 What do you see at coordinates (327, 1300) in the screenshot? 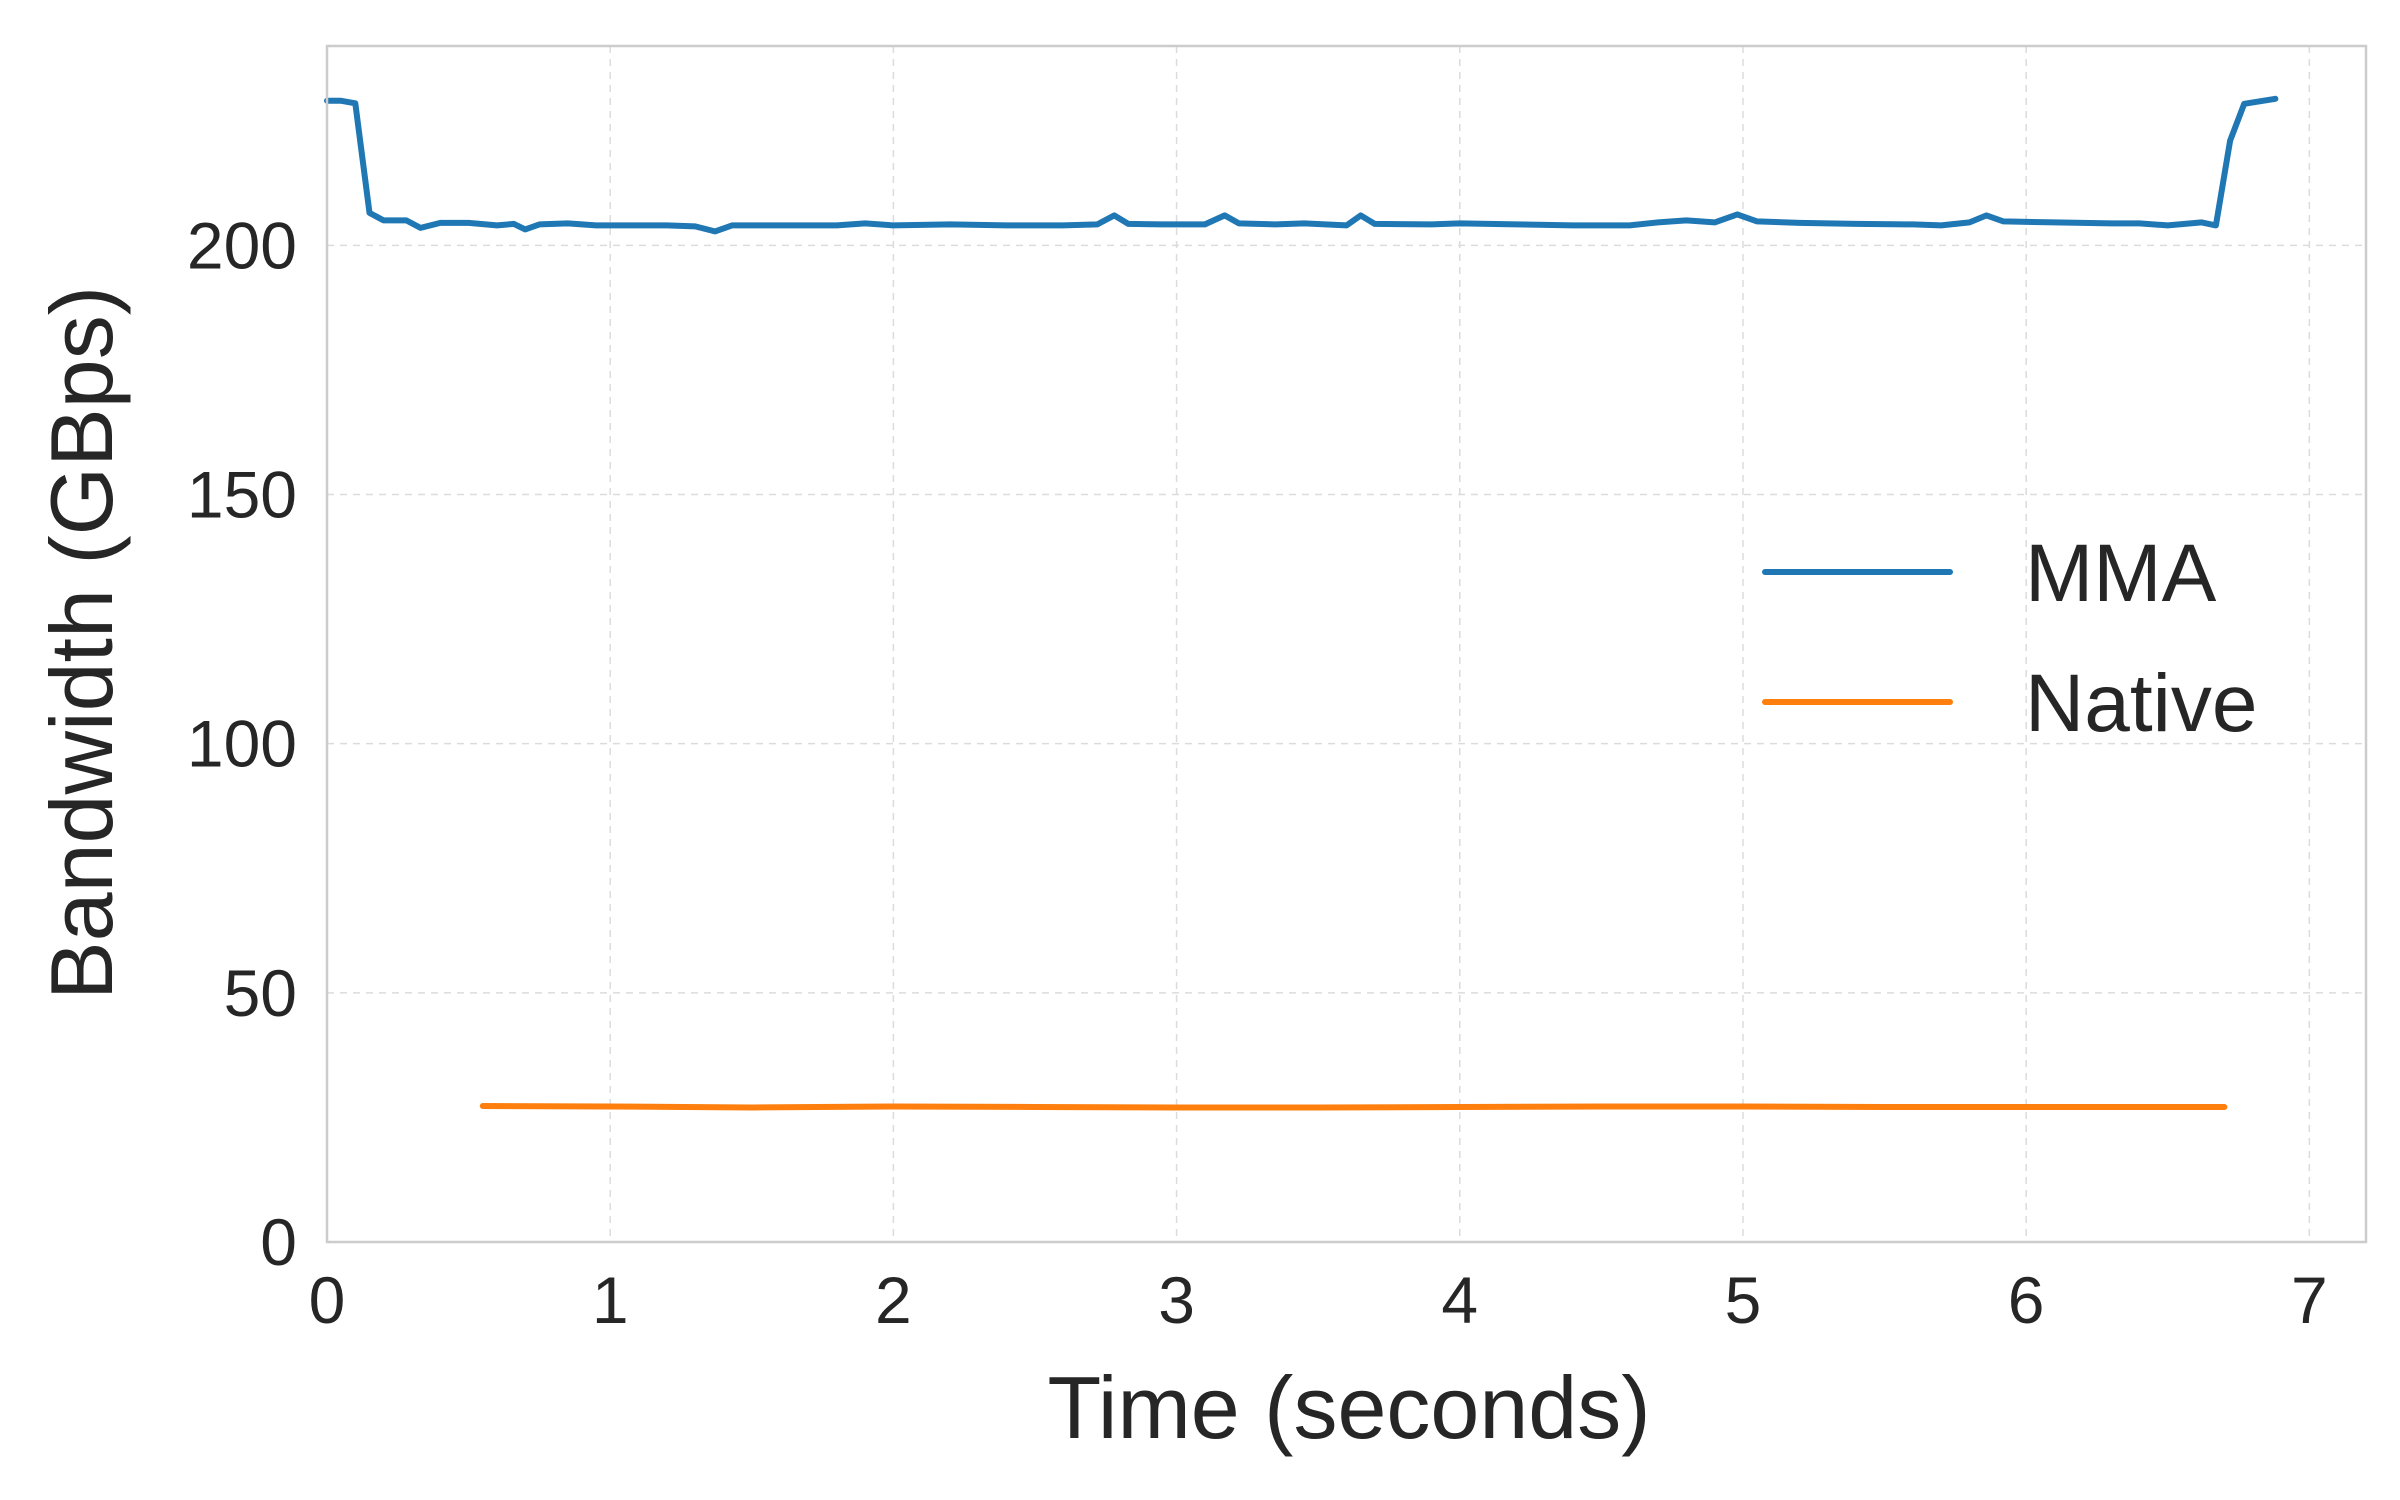
I see `x-tick-label: 0` at bounding box center [327, 1300].